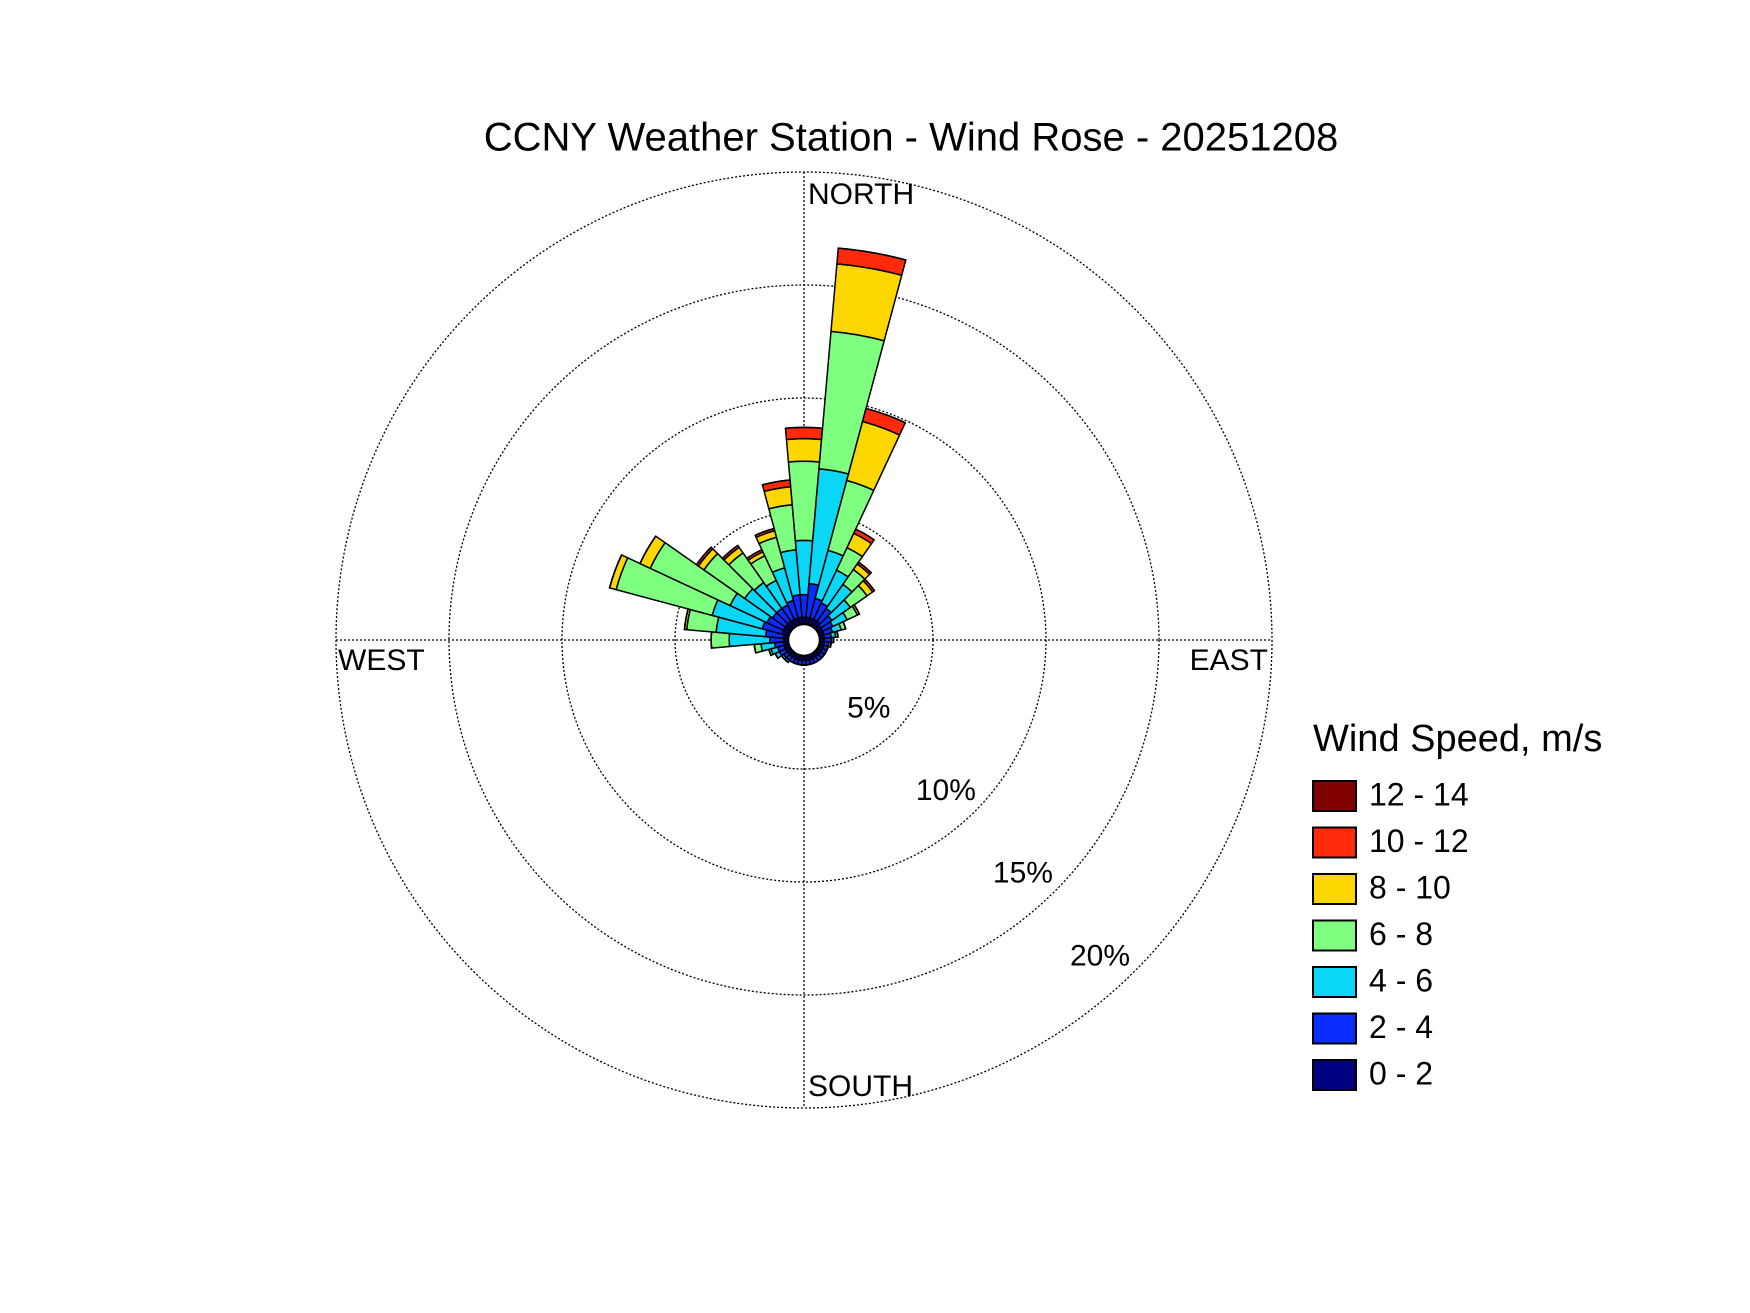 The width and height of the screenshot is (1750, 1313). What do you see at coordinates (757, 456) in the screenshot?
I see `wedges` at bounding box center [757, 456].